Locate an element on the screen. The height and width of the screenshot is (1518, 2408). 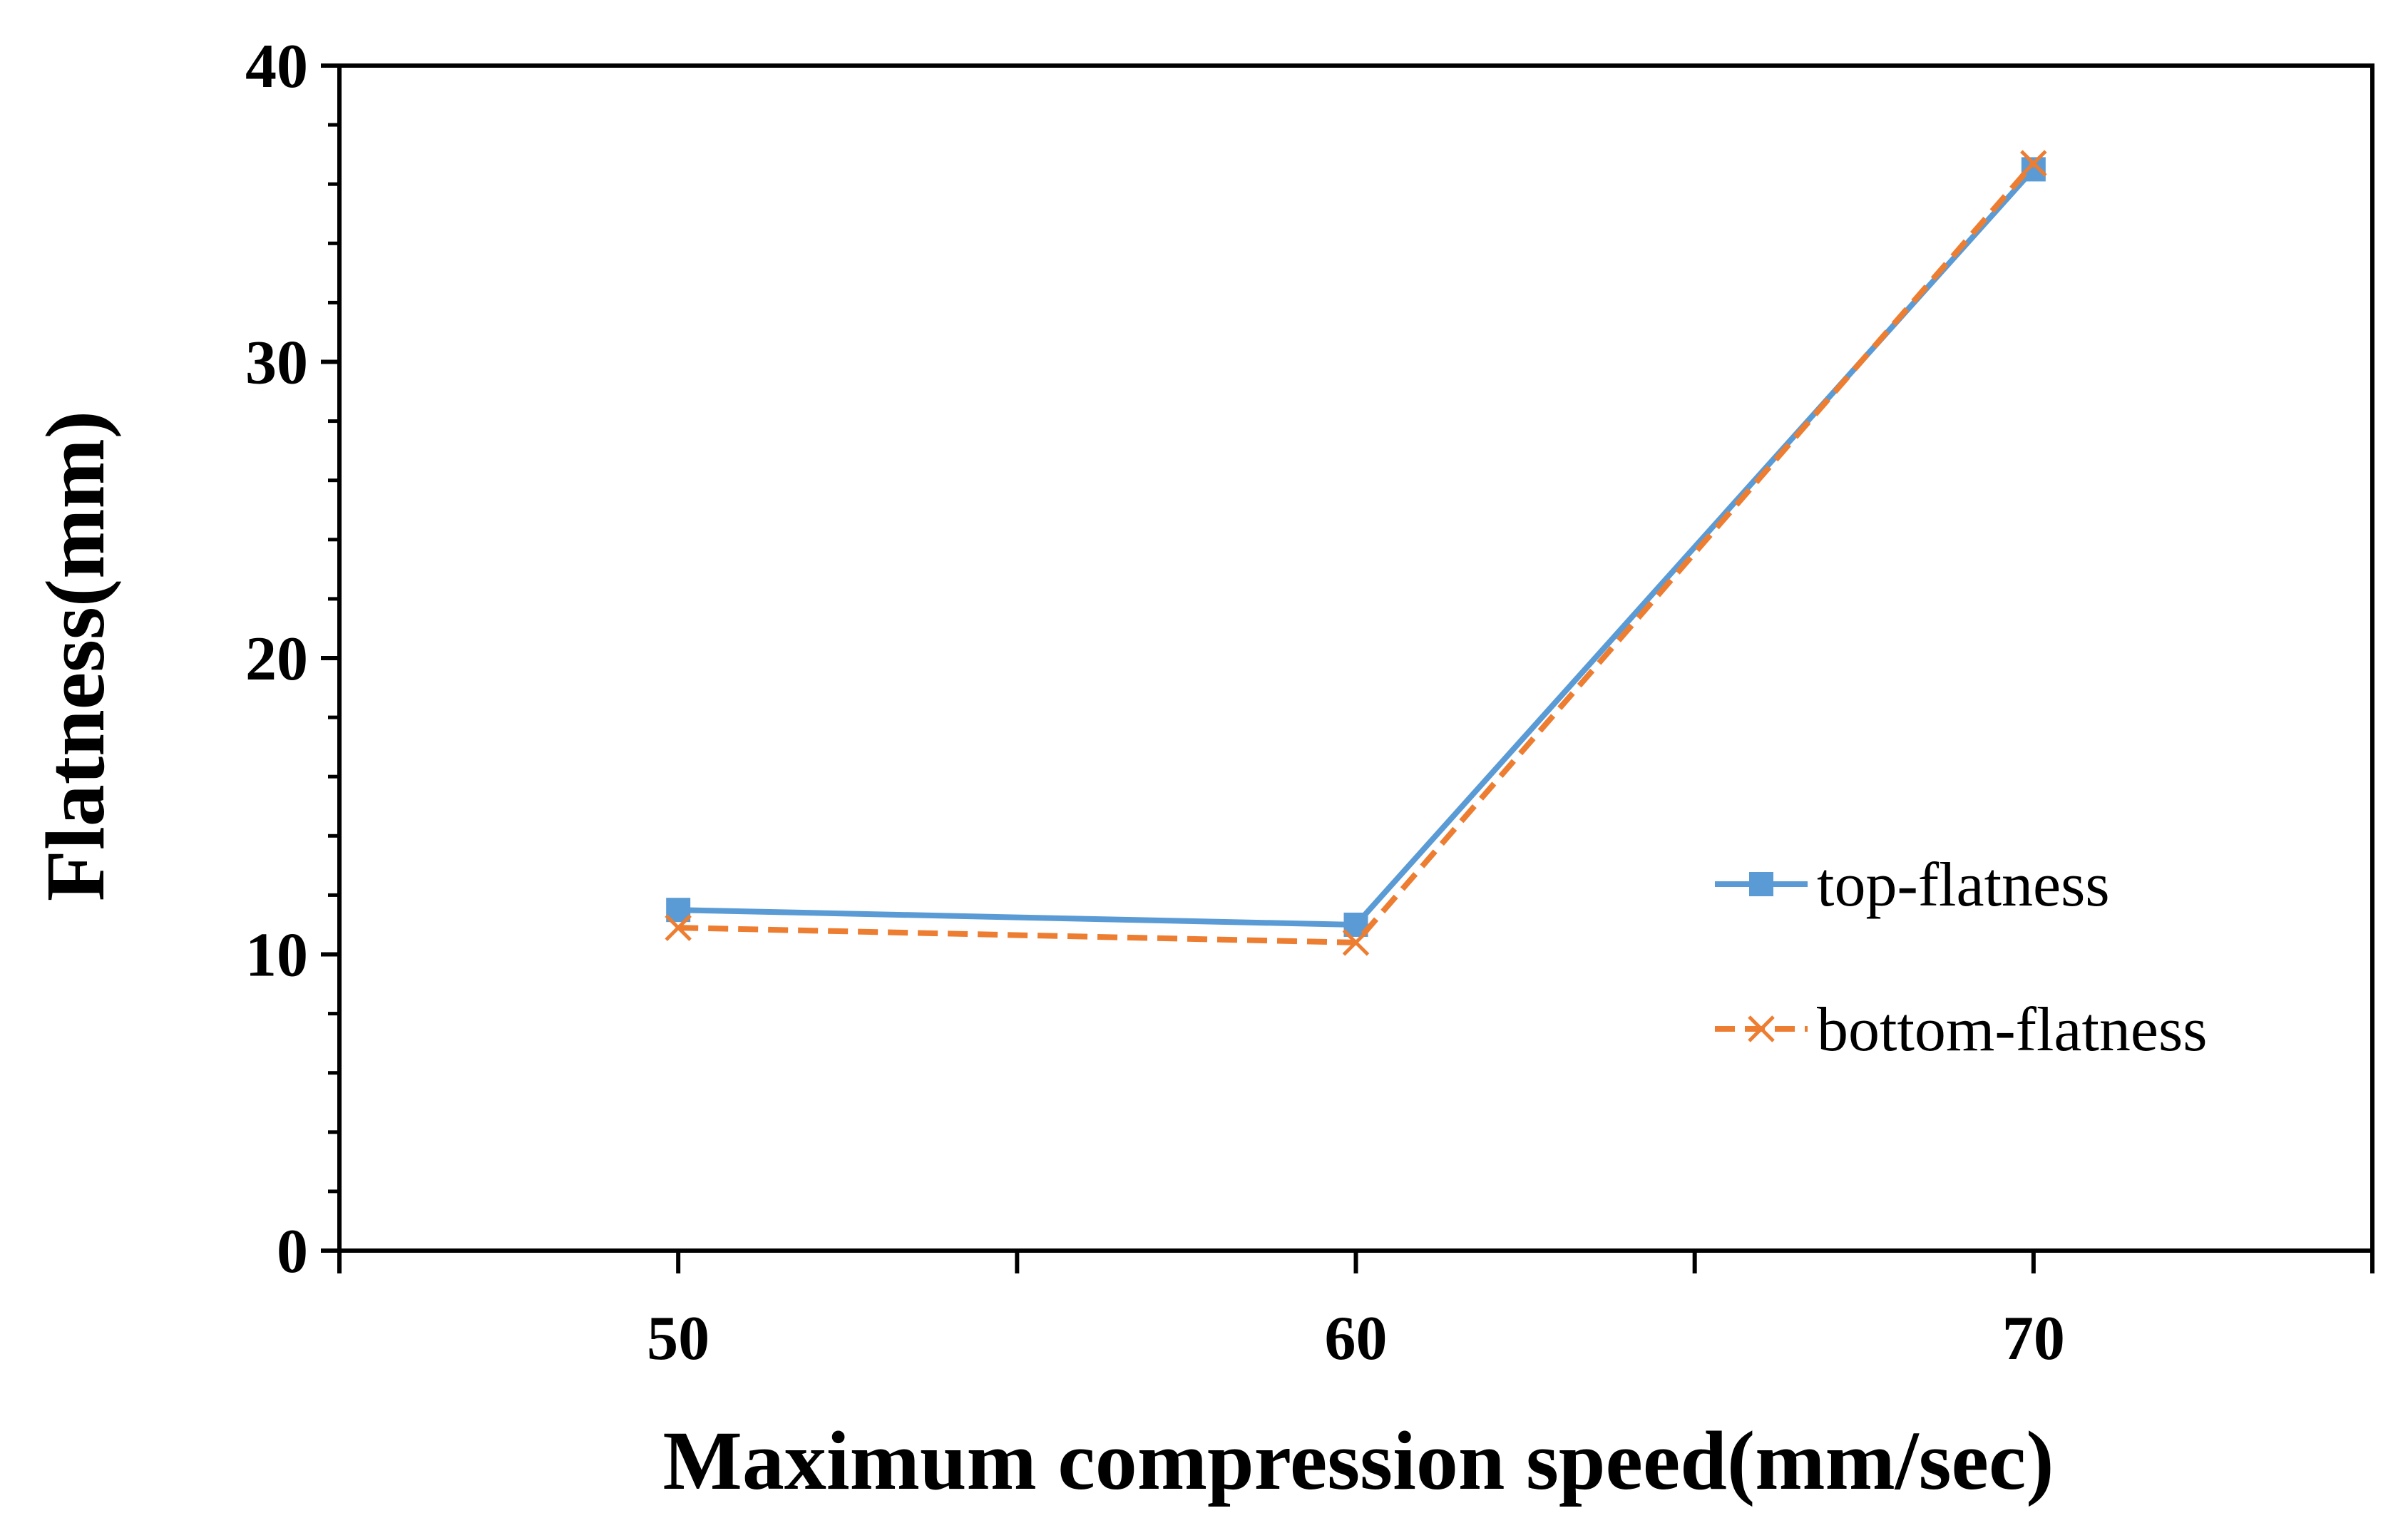
y-tick-label: 10 is located at coordinates (276, 955).